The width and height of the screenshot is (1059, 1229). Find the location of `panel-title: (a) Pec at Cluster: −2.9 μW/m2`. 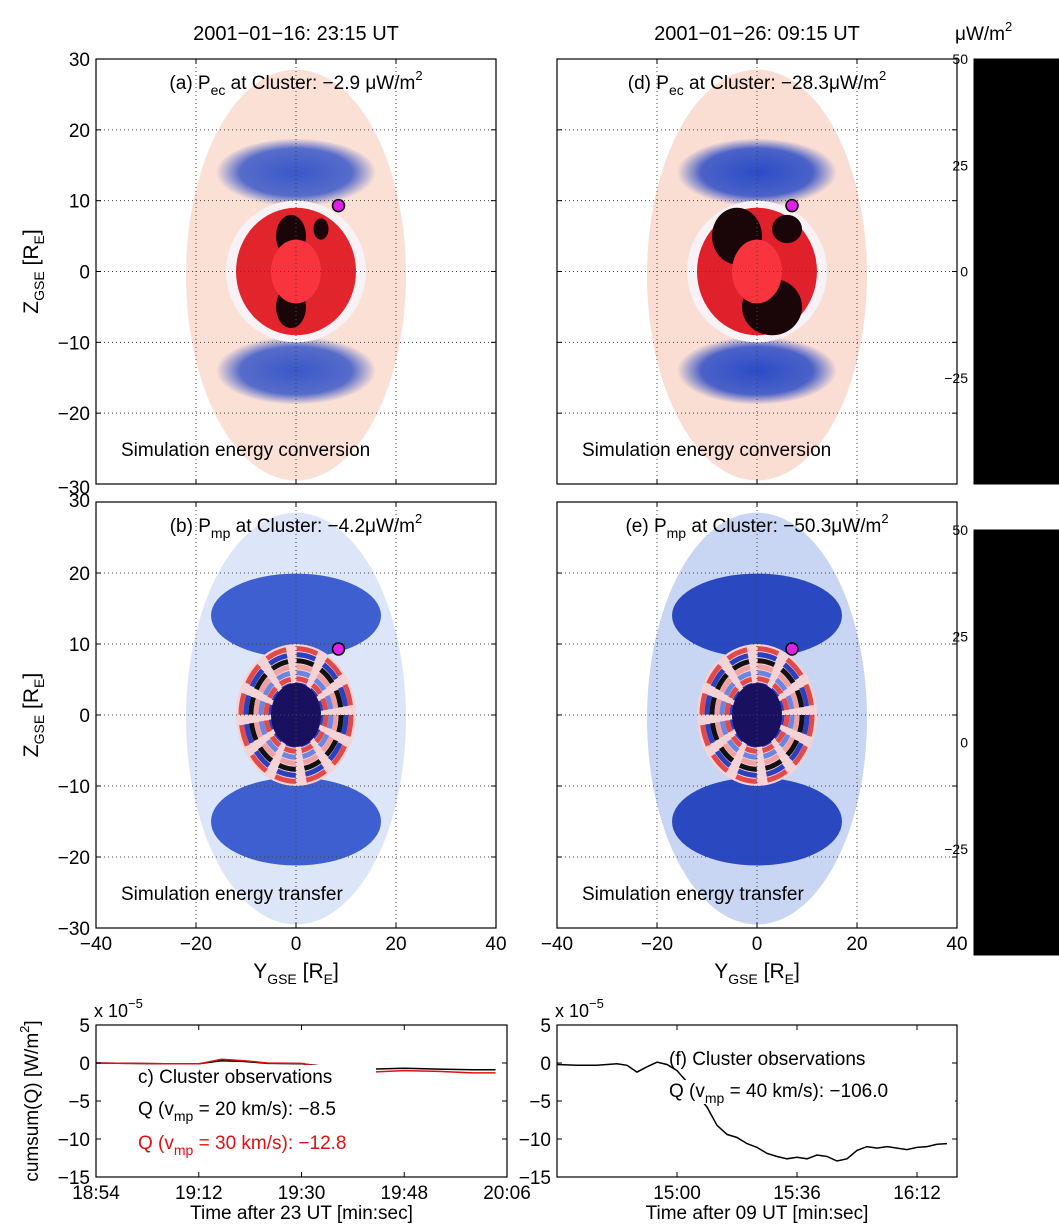

panel-title: (a) Pec at Cluster: −2.9 μW/m2 is located at coordinates (295, 83).